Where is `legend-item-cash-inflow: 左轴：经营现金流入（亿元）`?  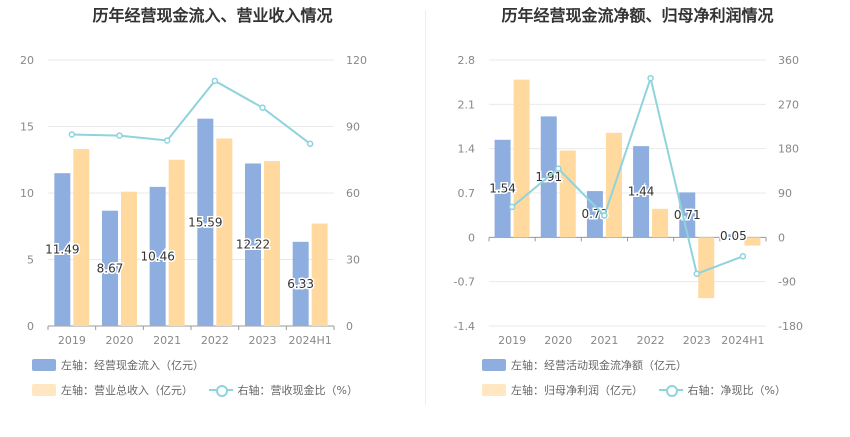
legend-item-cash-inflow: 左轴：经营现金流入（亿元） is located at coordinates (118, 365).